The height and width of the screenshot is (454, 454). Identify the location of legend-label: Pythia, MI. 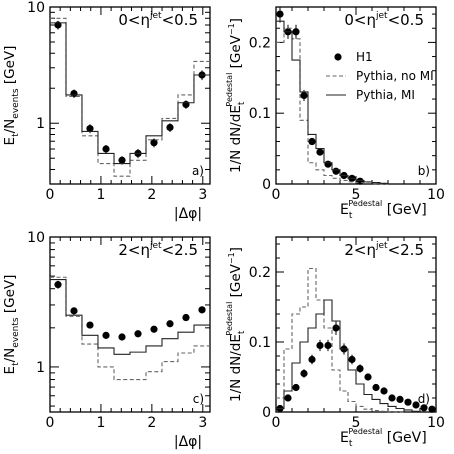
(385, 95).